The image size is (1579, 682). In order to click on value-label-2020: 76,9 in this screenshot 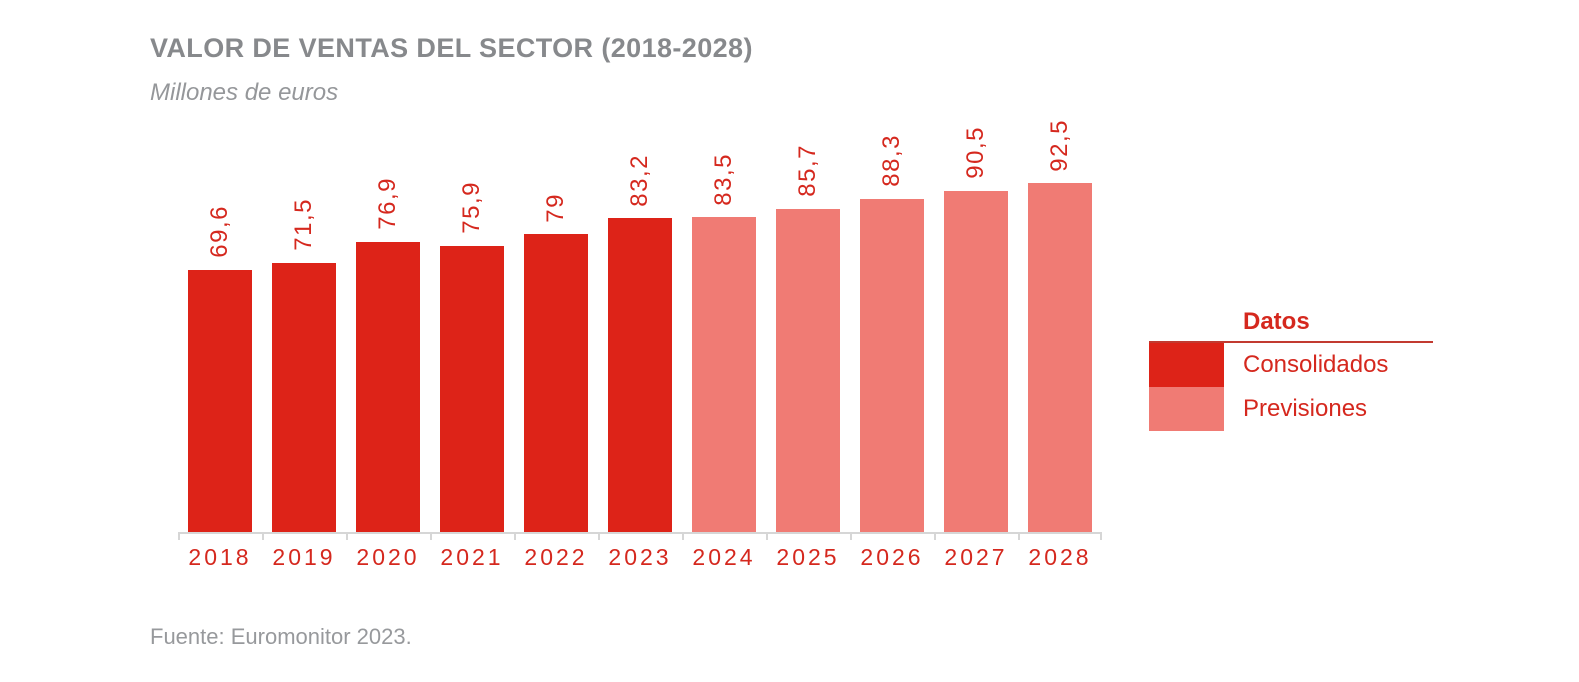, I will do `click(387, 204)`.